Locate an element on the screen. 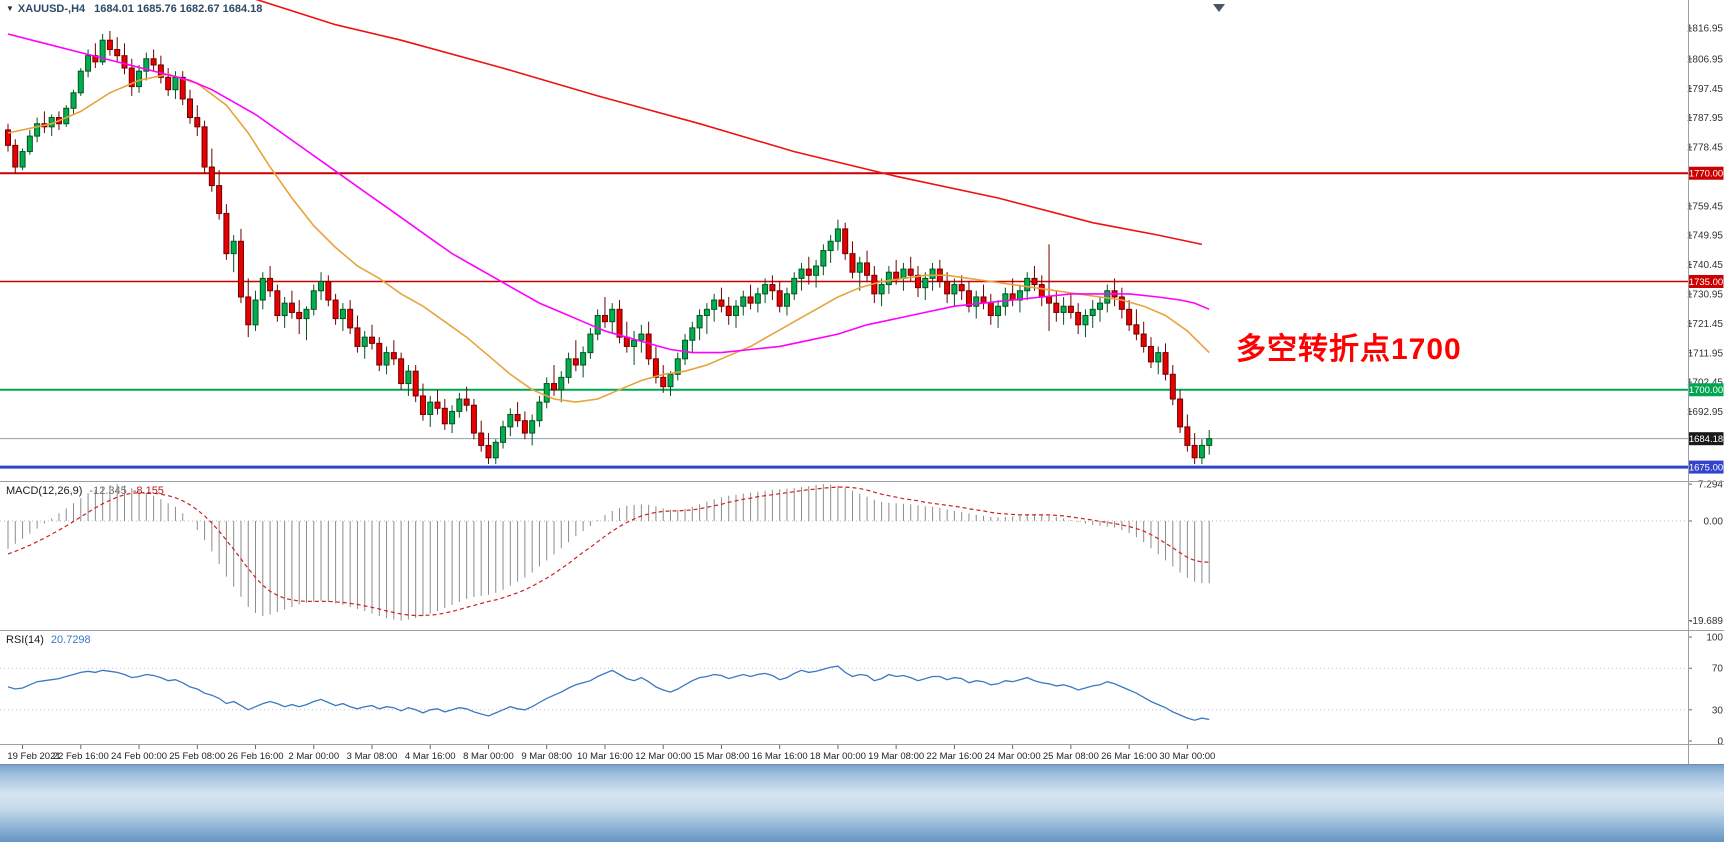 The height and width of the screenshot is (842, 1724). svg-text: -19.689 is located at coordinates (1706, 621).